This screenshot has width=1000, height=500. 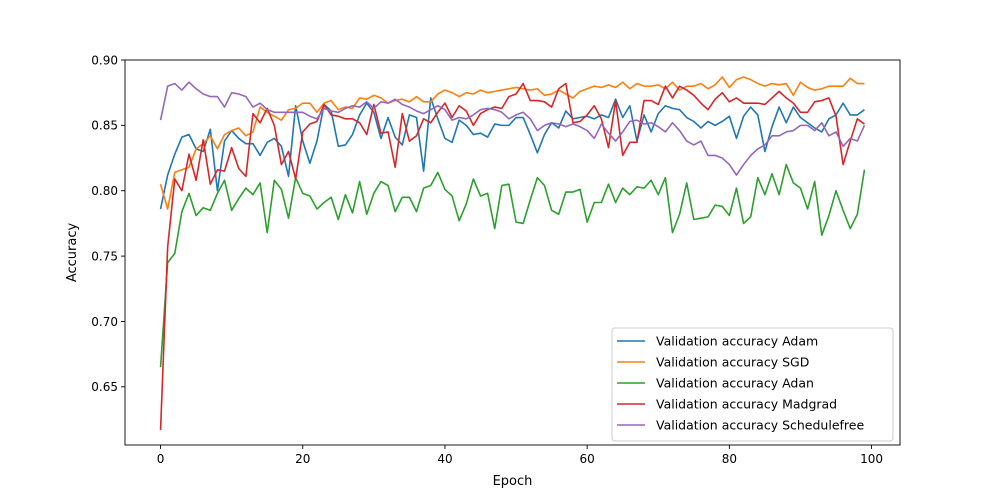 What do you see at coordinates (735, 383) in the screenshot?
I see `legend-label-3: Validation accuracy Adan` at bounding box center [735, 383].